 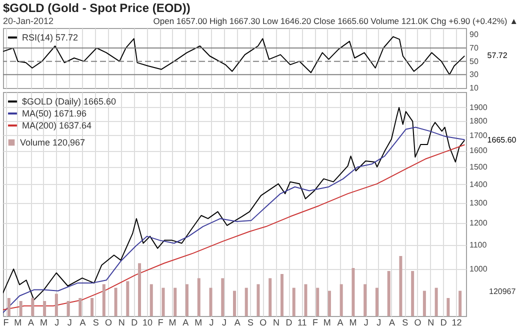 I want to click on text: 20-Jan-2012, so click(x=28, y=21).